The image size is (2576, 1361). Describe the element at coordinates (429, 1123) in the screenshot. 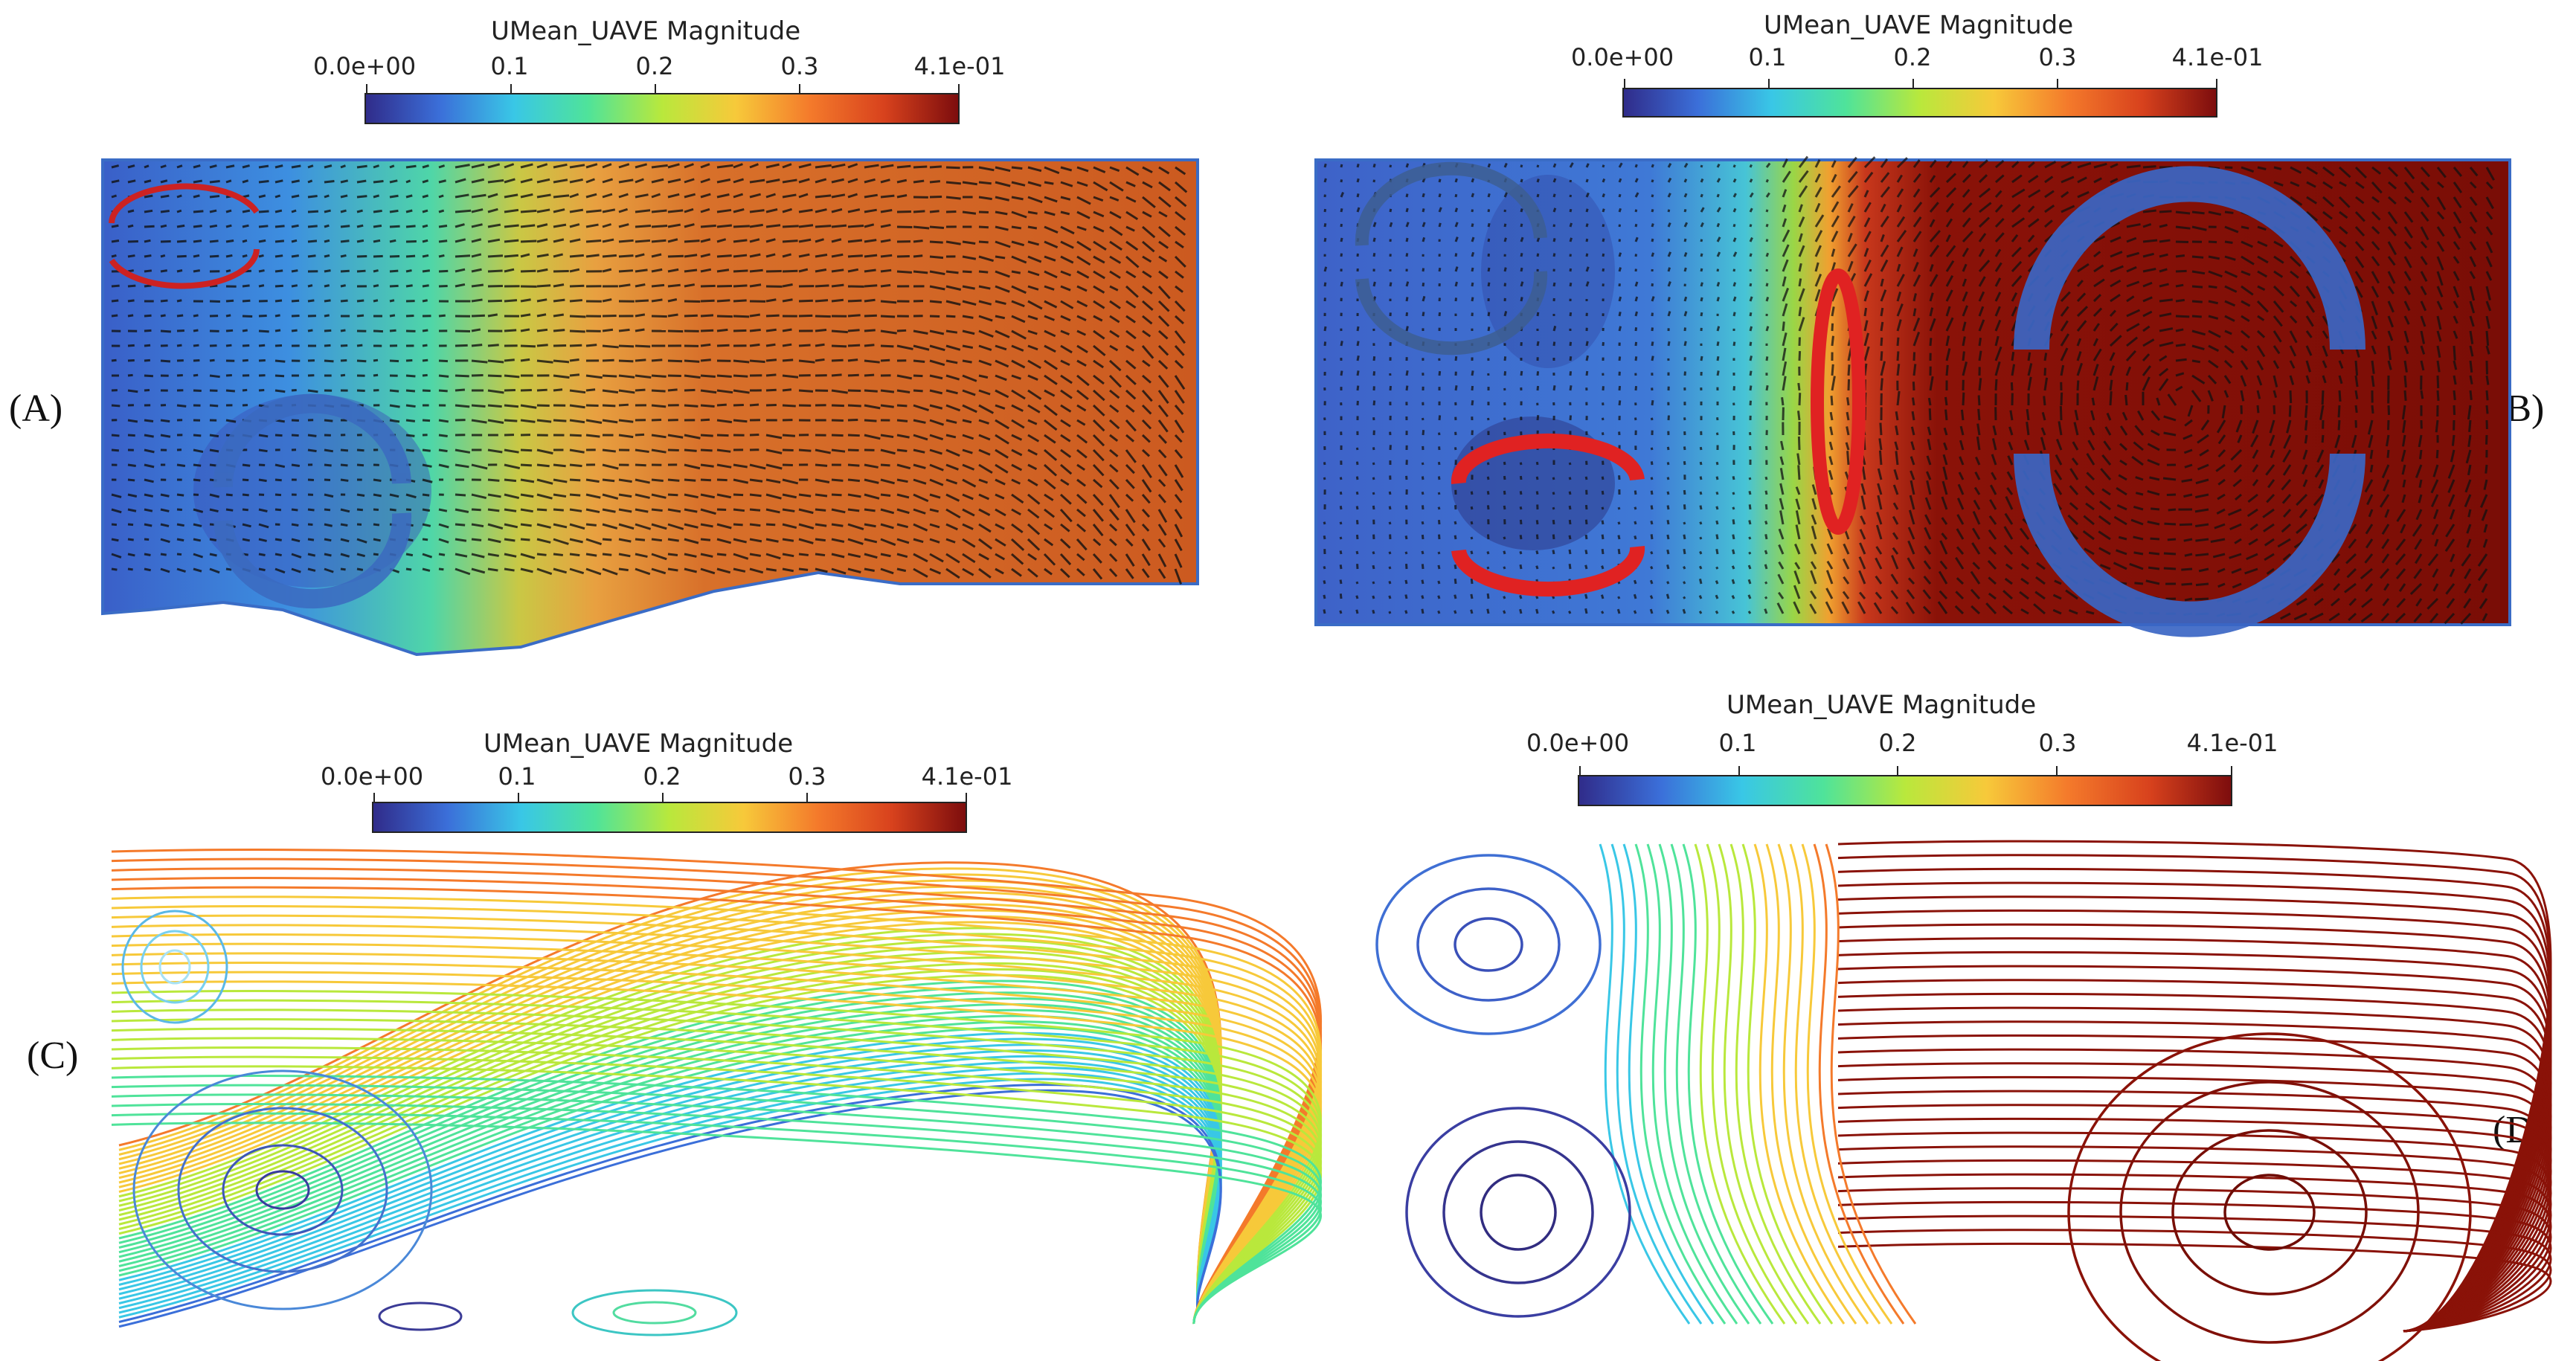

I see `vortex-core` at that location.